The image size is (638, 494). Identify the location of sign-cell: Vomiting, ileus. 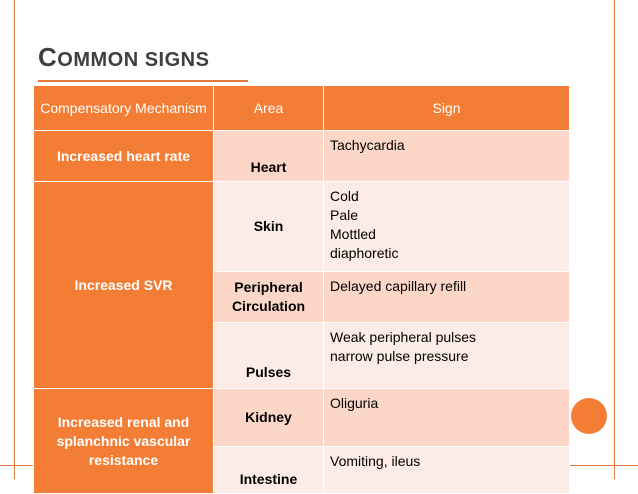
(446, 470).